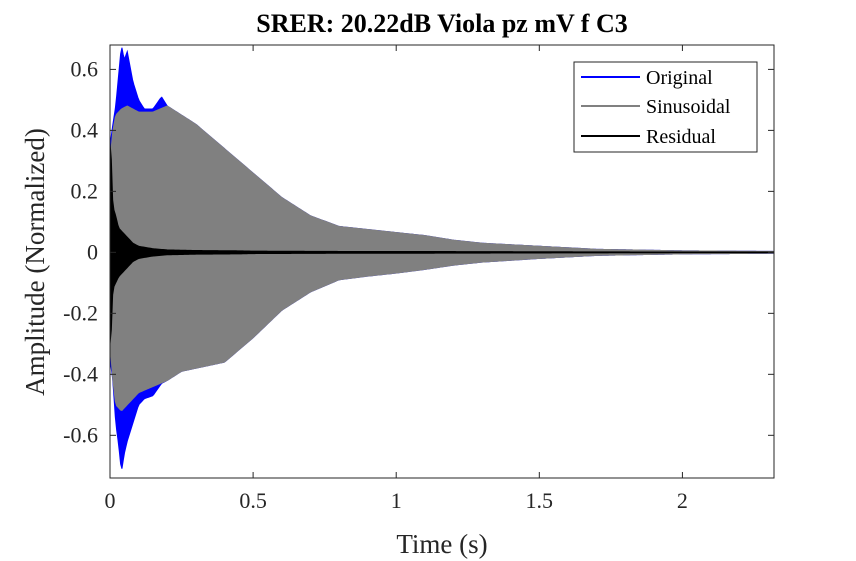  Describe the element at coordinates (442, 23) in the screenshot. I see `chart-title: SRER: 20.22dB Viola pz mV f C3` at that location.